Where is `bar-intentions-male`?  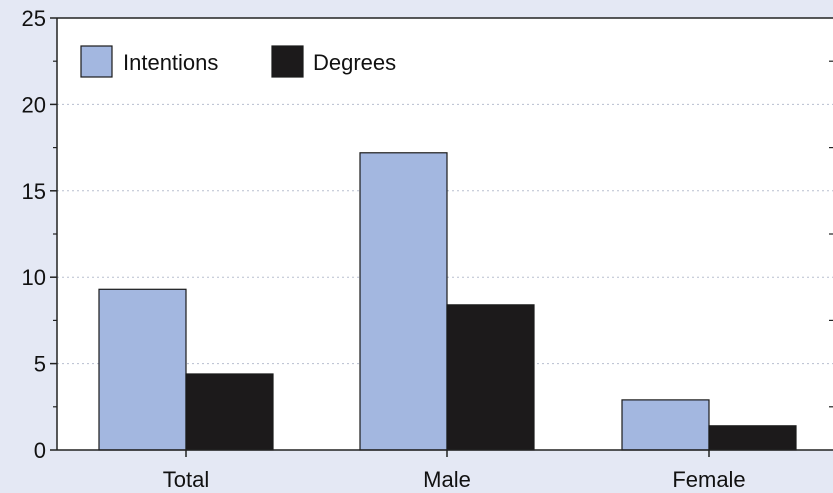 bar-intentions-male is located at coordinates (403, 301).